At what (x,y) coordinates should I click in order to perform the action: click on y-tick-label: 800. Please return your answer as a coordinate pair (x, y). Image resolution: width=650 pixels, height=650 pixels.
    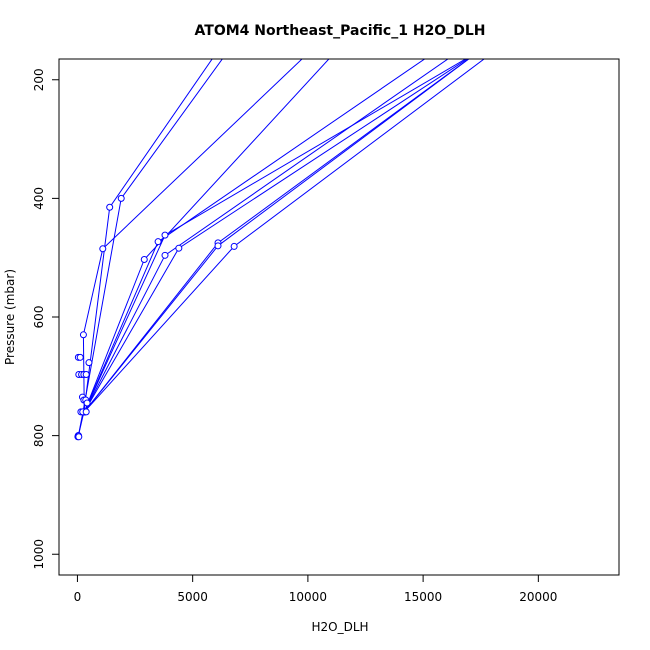
    Looking at the image, I should click on (39, 435).